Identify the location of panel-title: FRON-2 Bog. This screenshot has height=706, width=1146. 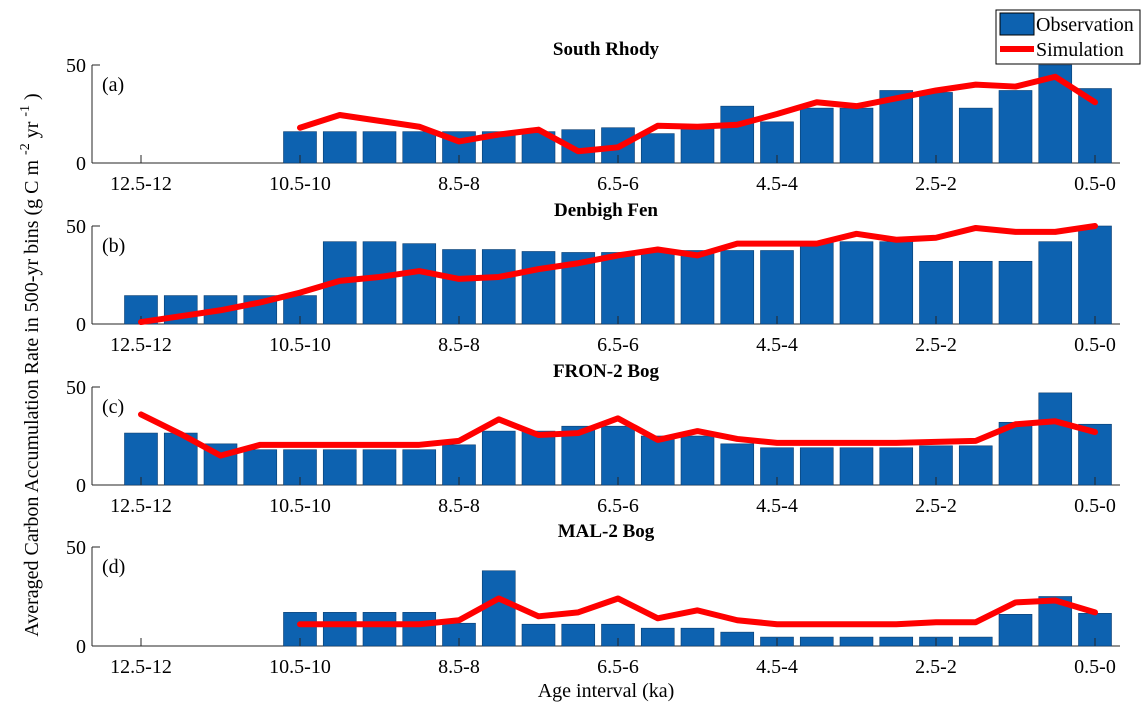
(606, 371).